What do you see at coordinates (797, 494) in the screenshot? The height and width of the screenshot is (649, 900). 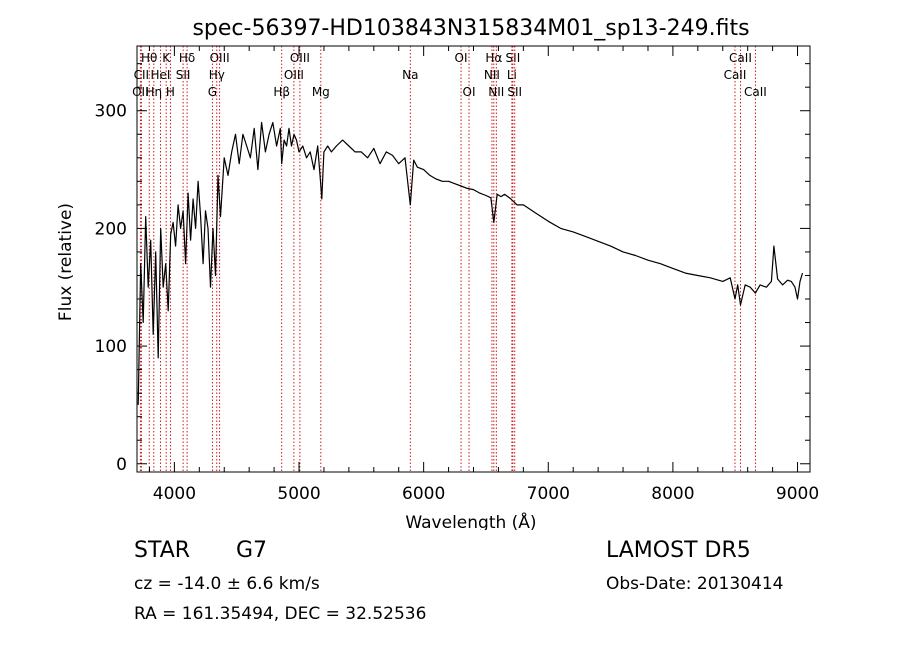 I see `x-tick-label-5: 9000` at bounding box center [797, 494].